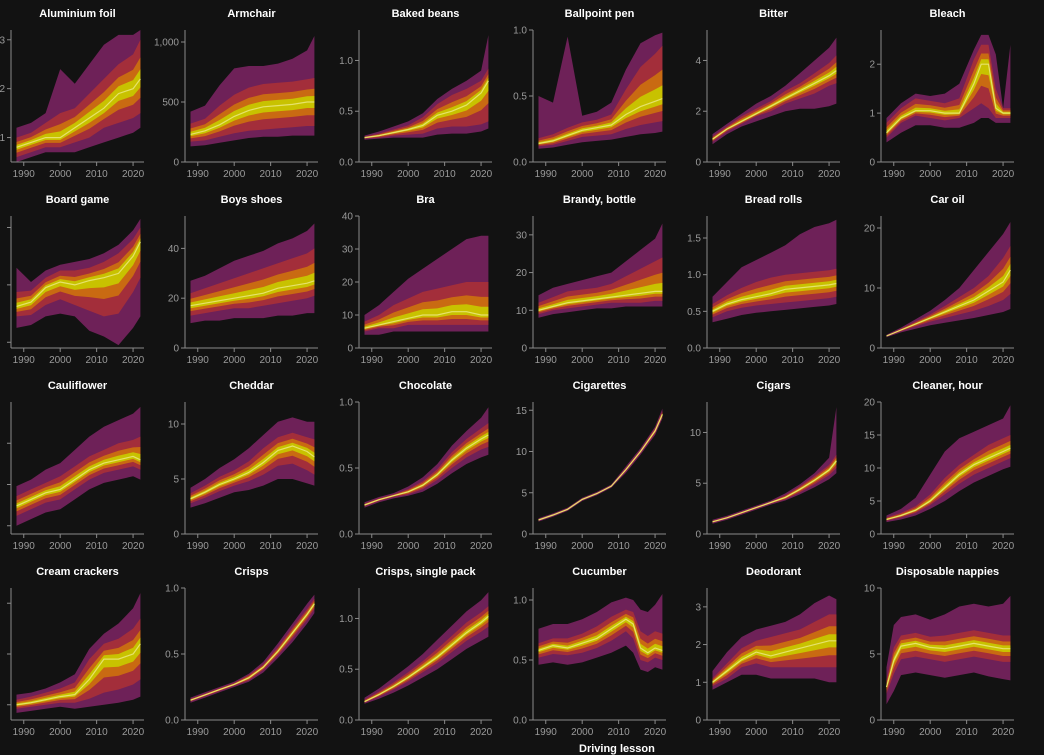 The height and width of the screenshot is (755, 1044). I want to click on chart-panel-crisps: Crisps 0.0 0.5 1.0 1990 2000 2010 2020, so click(242, 652).